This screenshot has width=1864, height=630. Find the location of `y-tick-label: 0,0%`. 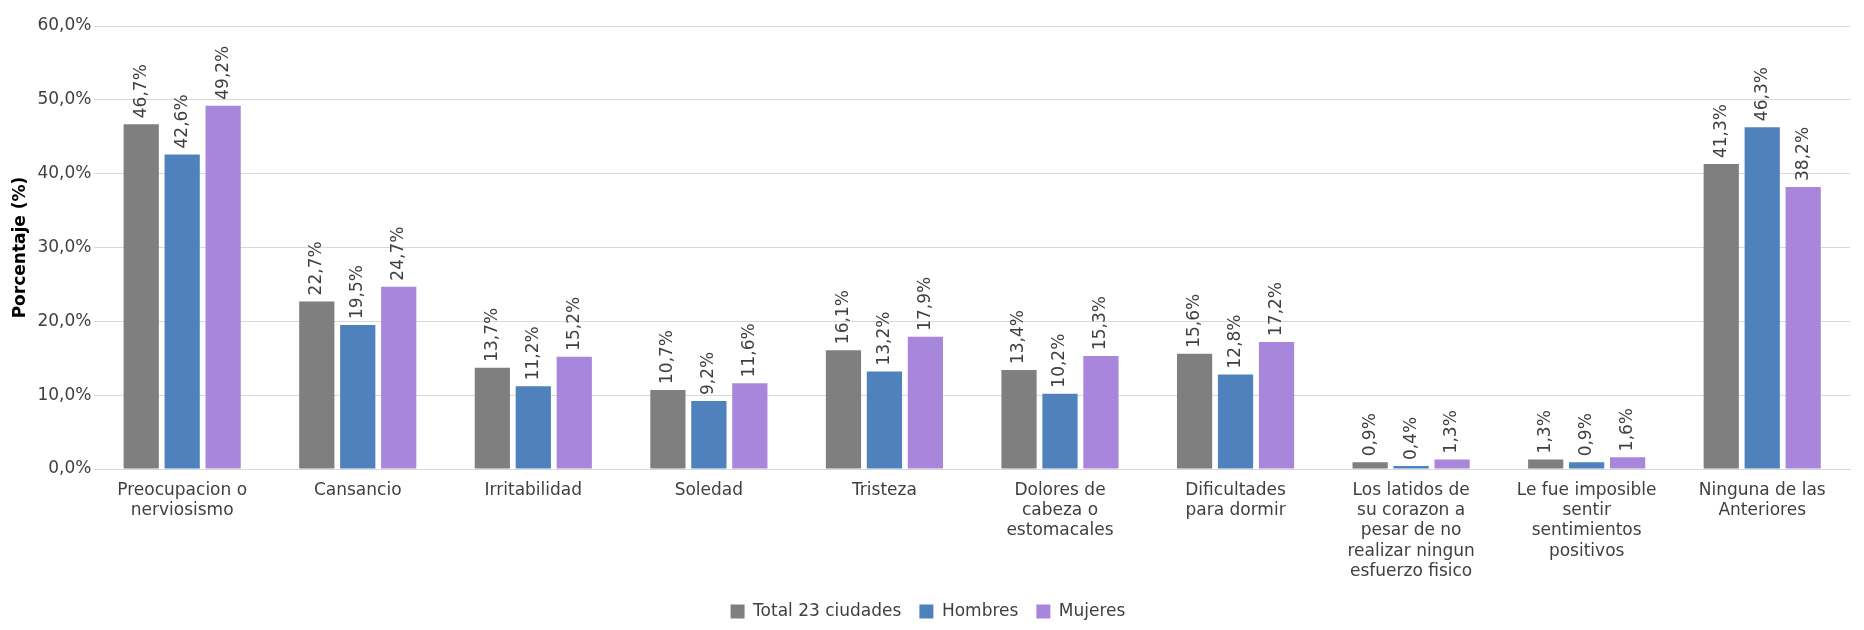

y-tick-label: 0,0% is located at coordinates (70, 467).